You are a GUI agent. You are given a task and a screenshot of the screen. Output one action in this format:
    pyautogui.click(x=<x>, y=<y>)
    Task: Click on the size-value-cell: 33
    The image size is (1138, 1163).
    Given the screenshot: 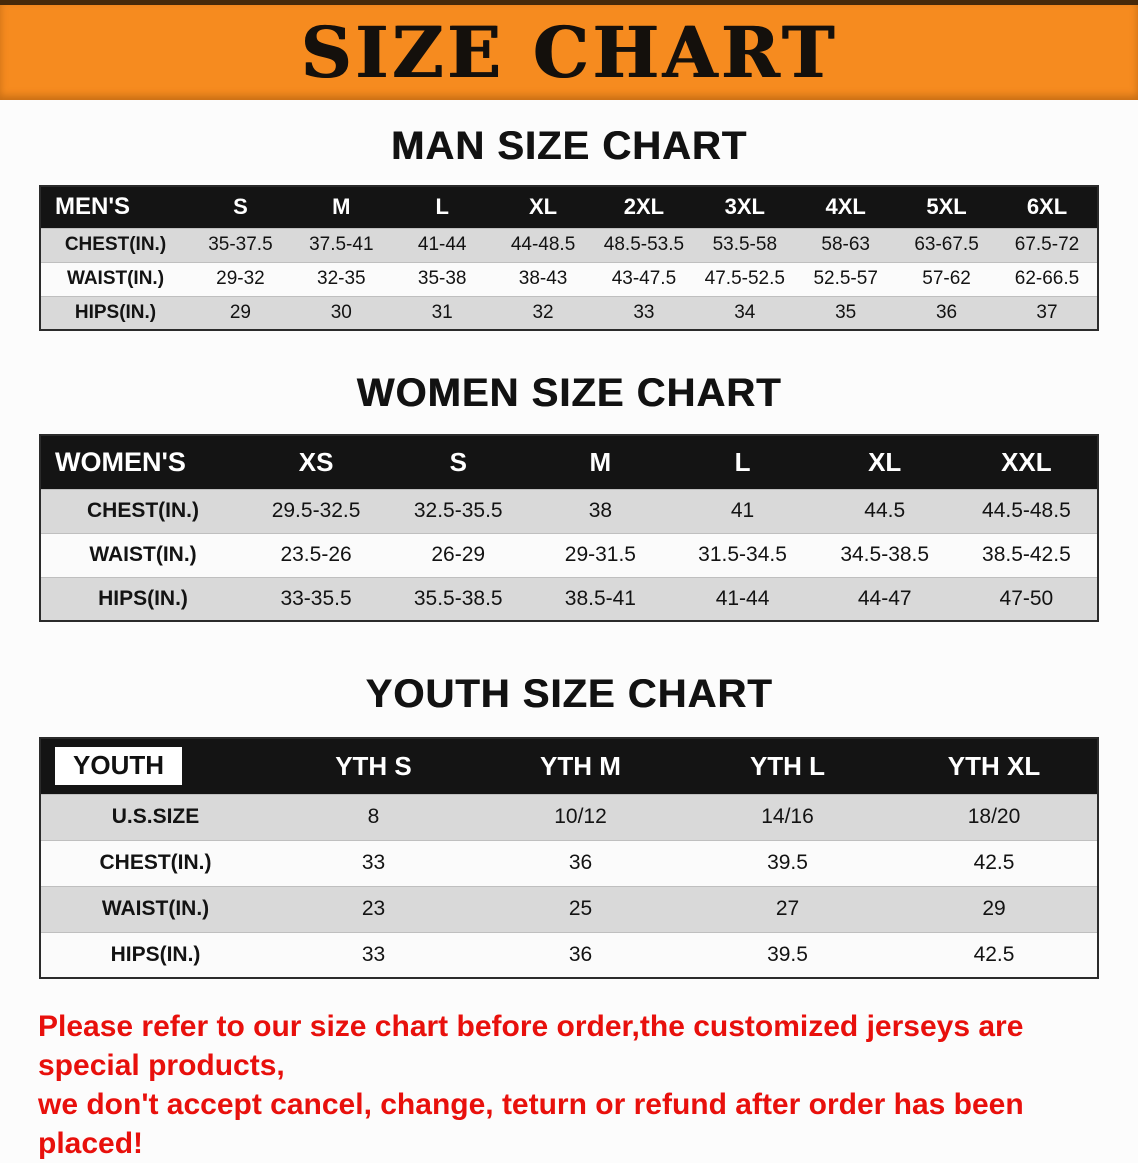 What is the action you would take?
    pyautogui.click(x=373, y=954)
    